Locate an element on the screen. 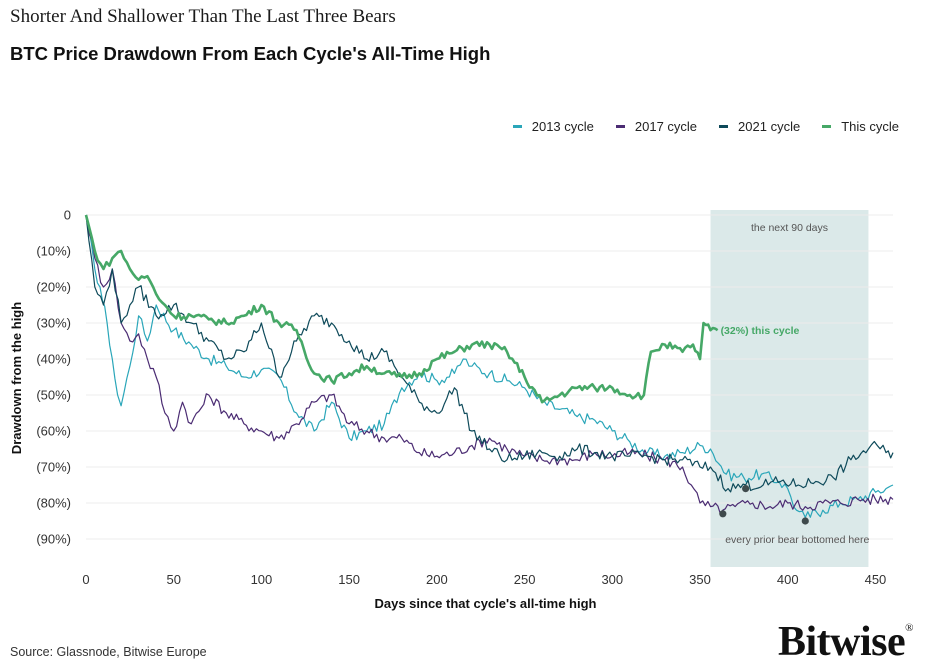 The width and height of the screenshot is (925, 666). source-note: Source: Glassnode, Bitwise Europe is located at coordinates (108, 652).